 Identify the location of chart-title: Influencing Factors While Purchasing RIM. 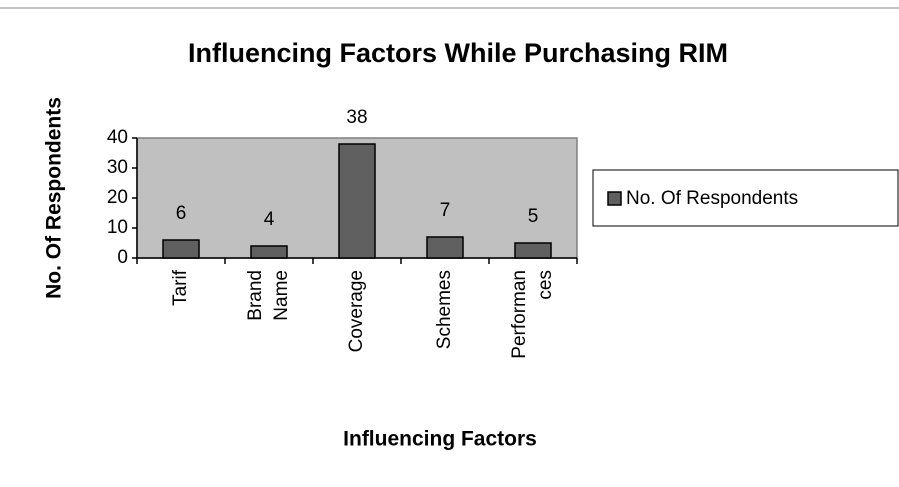
(458, 53).